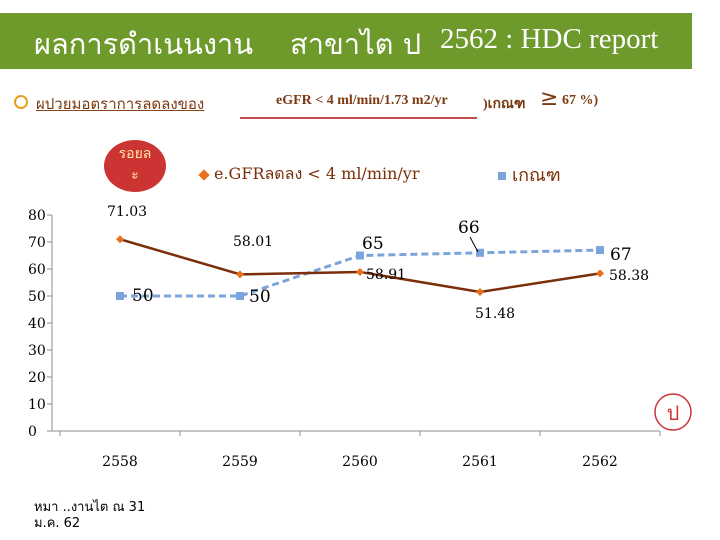  Describe the element at coordinates (144, 44) in the screenshot. I see `title-left: ผลการดำเนนงาน` at that location.